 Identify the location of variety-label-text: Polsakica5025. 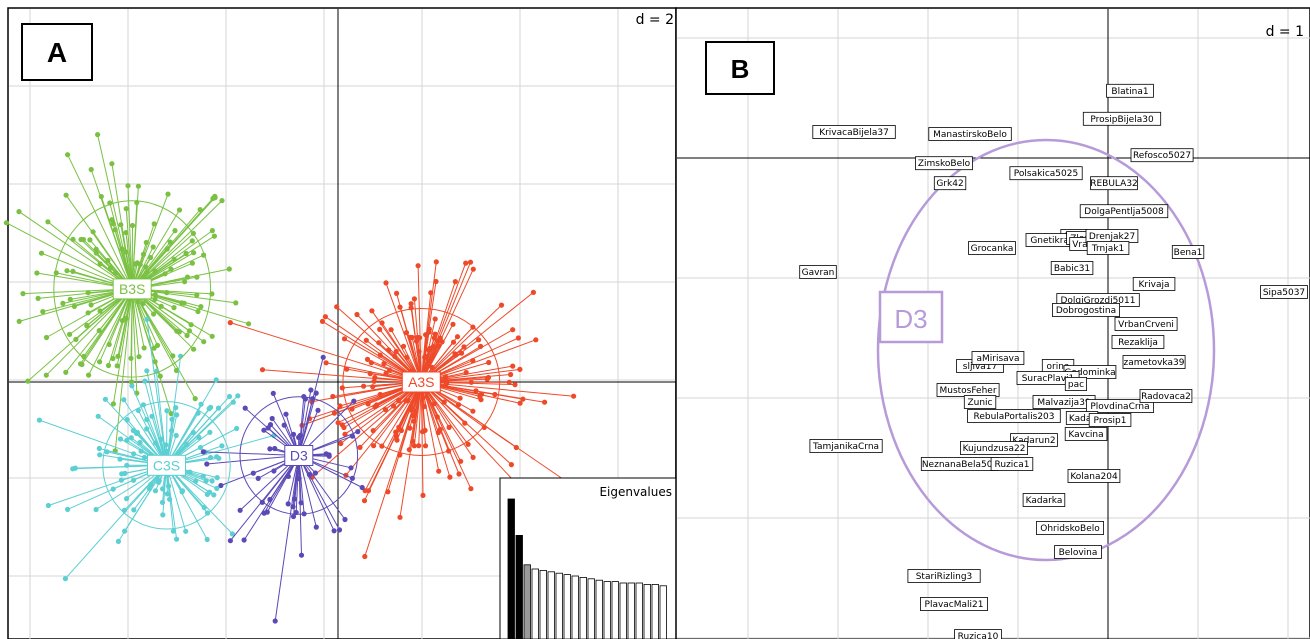
(1046, 174).